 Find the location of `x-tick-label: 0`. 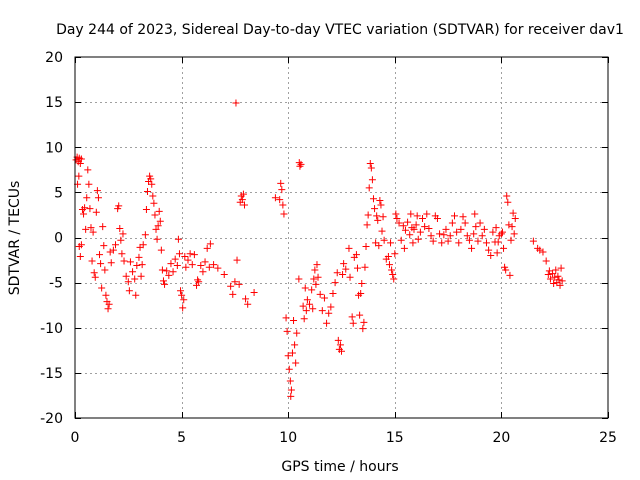

x-tick-label: 0 is located at coordinates (75, 438).